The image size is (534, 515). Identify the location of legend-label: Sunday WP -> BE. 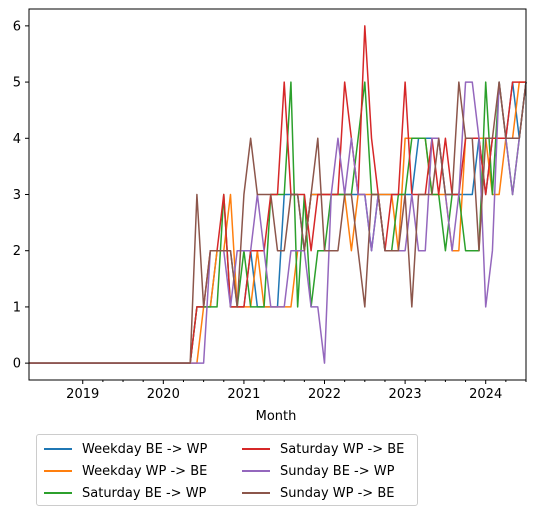
(337, 493).